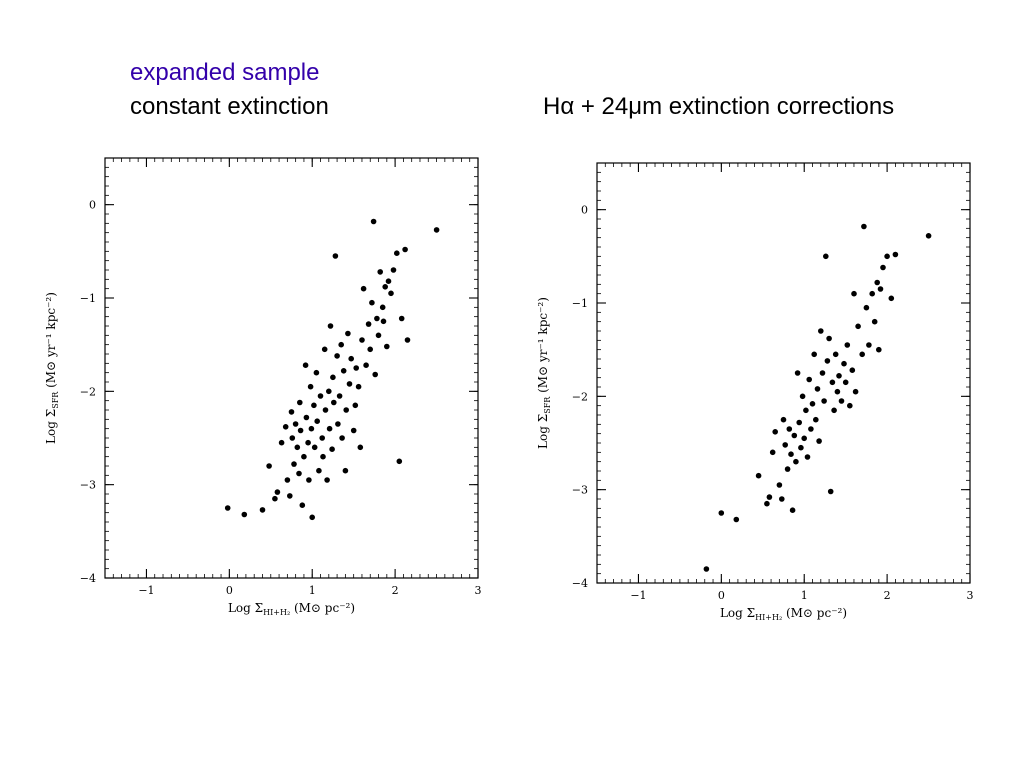  I want to click on right-y-tick-label: 0, so click(584, 210).